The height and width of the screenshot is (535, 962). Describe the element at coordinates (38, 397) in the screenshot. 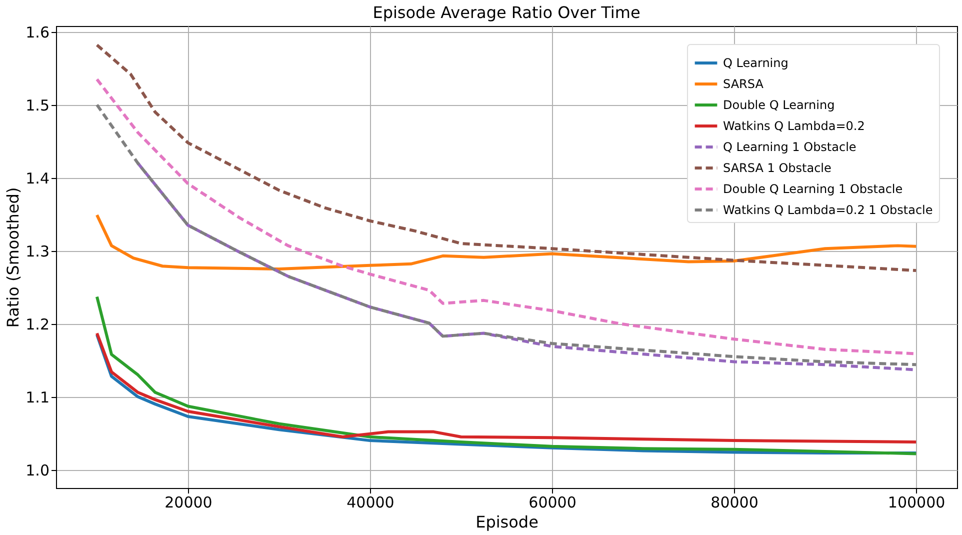

I see `y-tick-label: 1.1` at that location.